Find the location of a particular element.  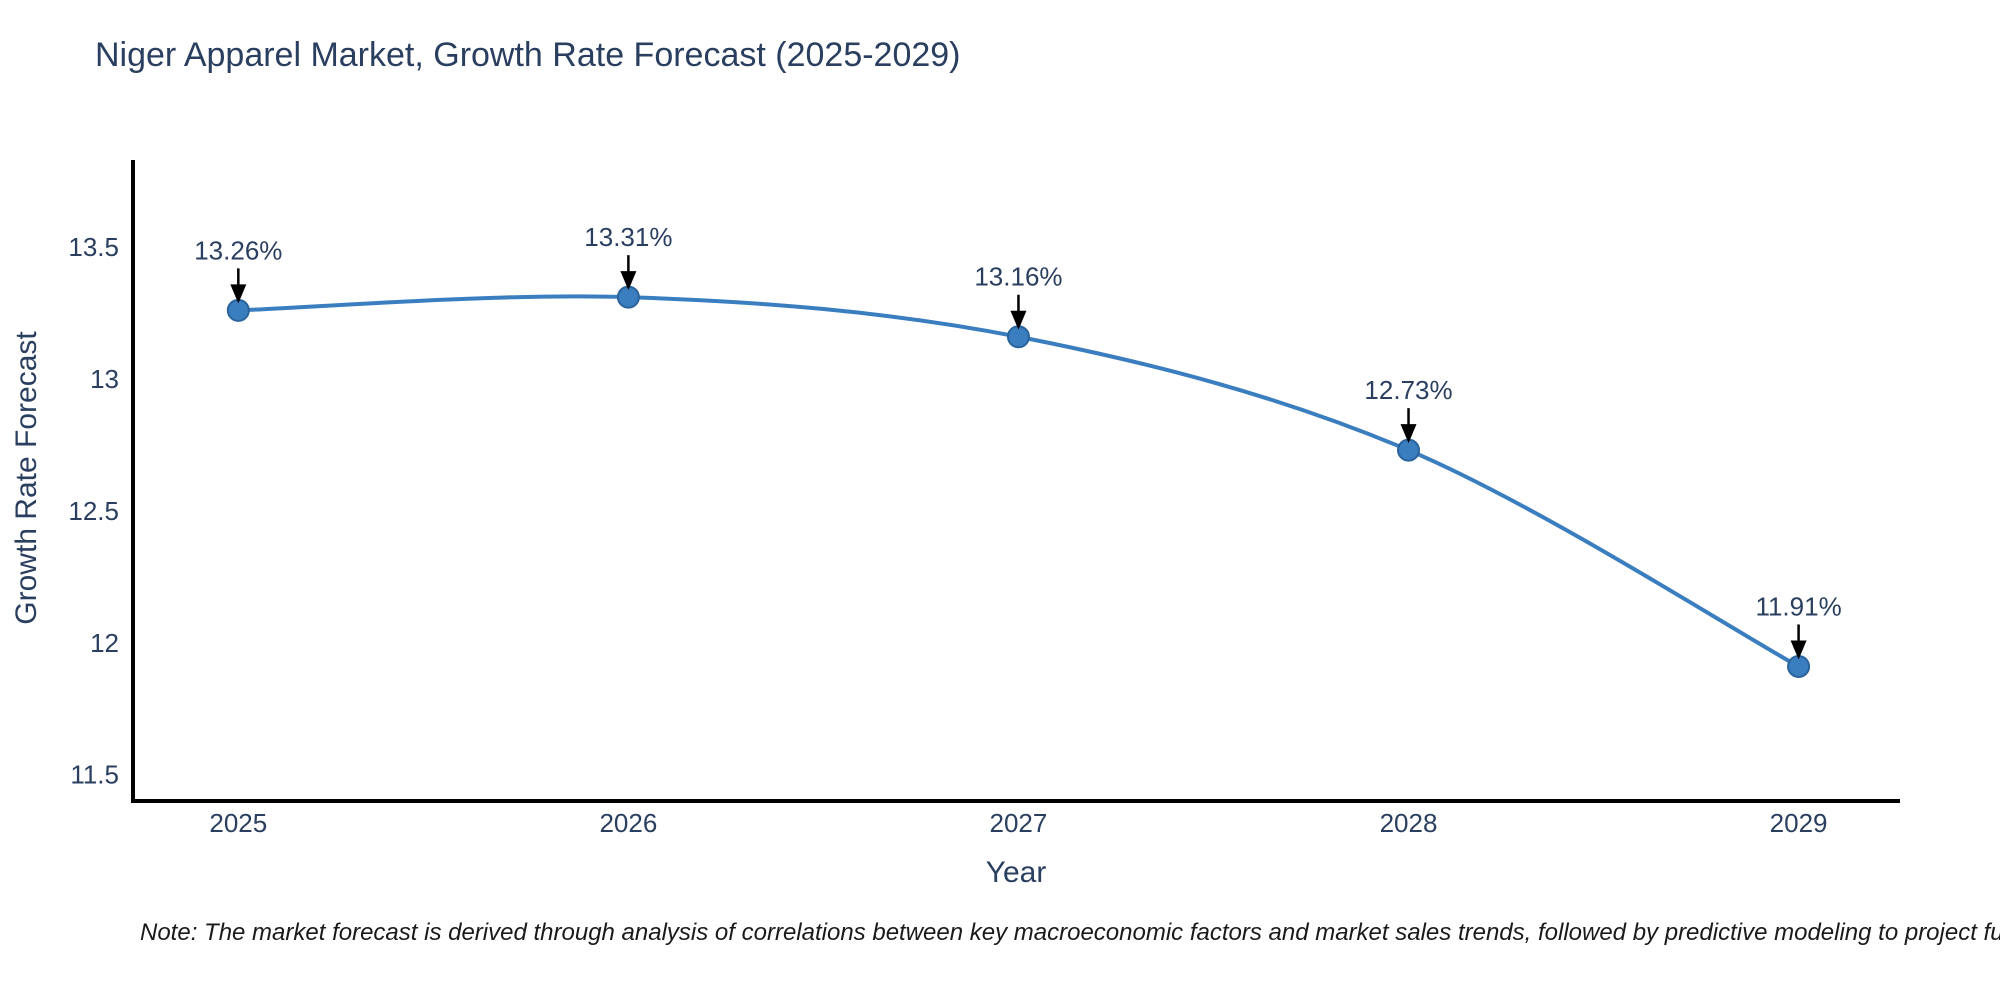

x-tick-label: 2027 is located at coordinates (1019, 823).